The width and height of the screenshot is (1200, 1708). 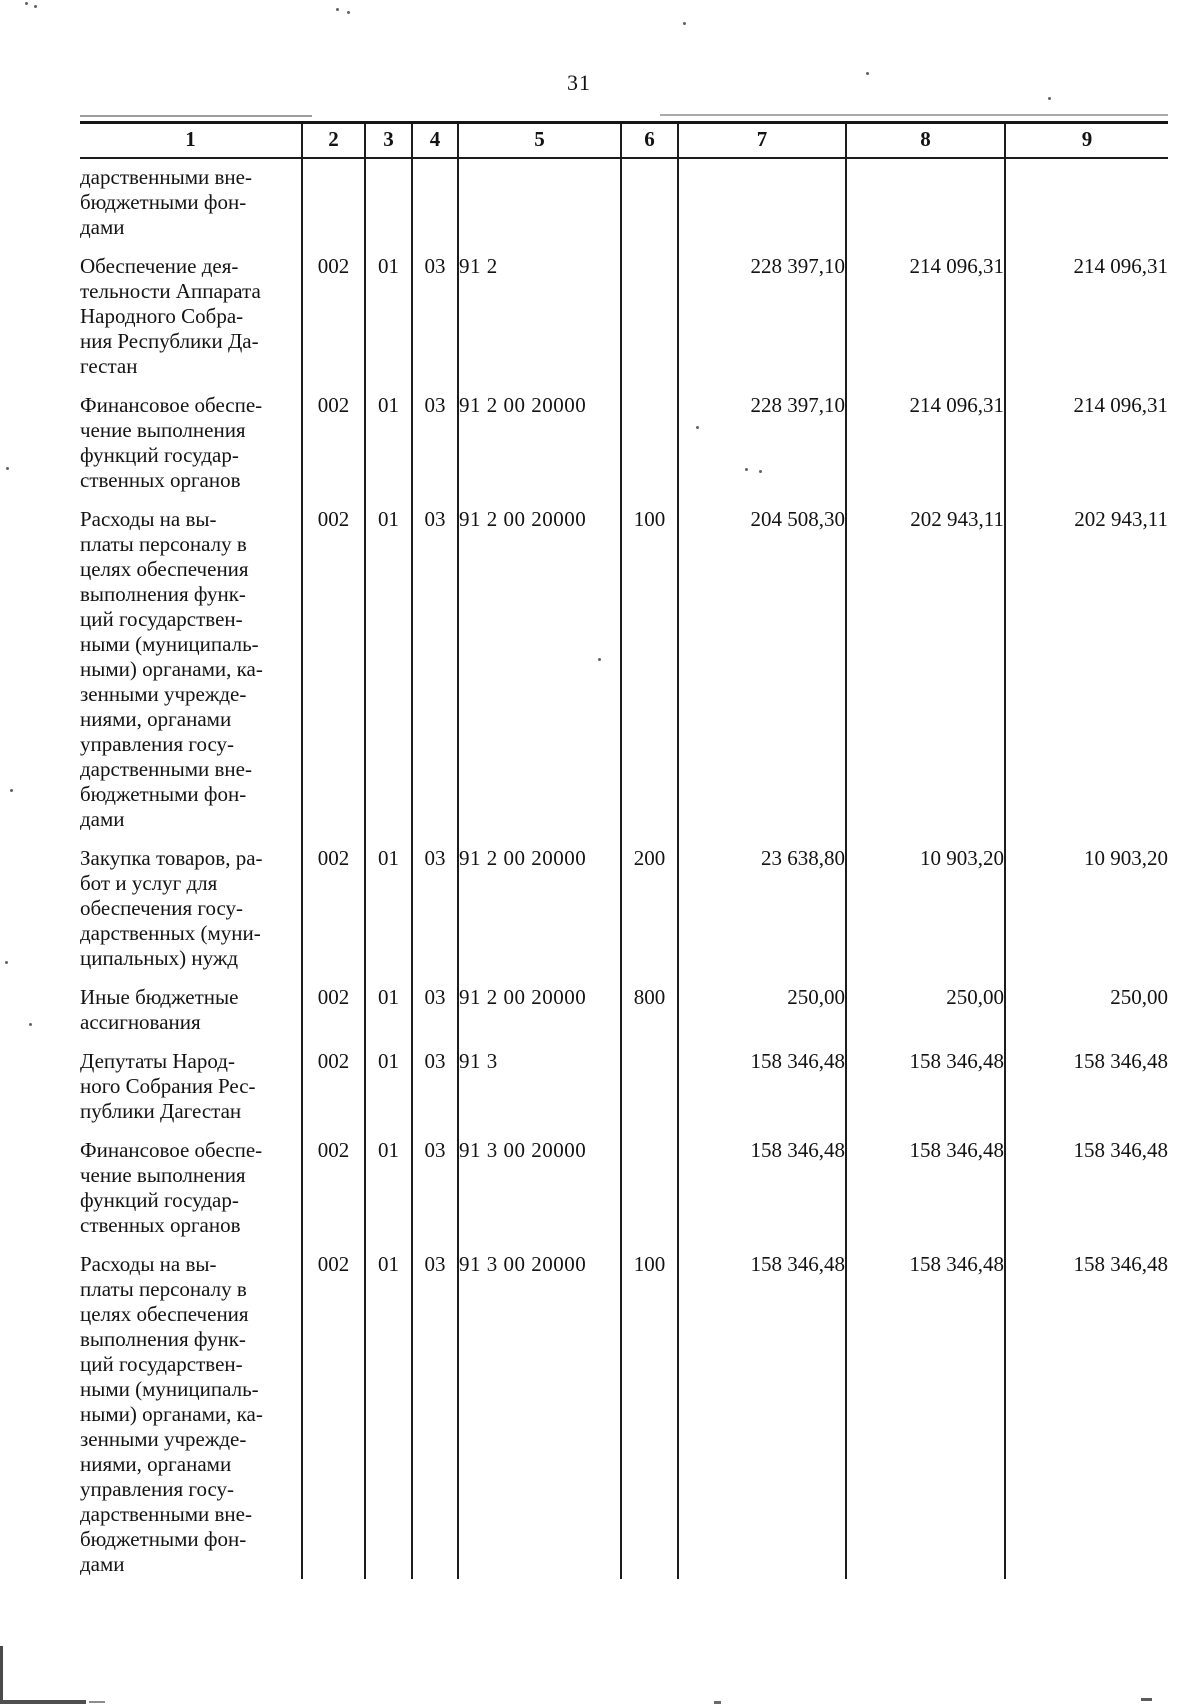 What do you see at coordinates (926, 909) in the screenshot?
I see `amount-col8-cell: 10 903,20` at bounding box center [926, 909].